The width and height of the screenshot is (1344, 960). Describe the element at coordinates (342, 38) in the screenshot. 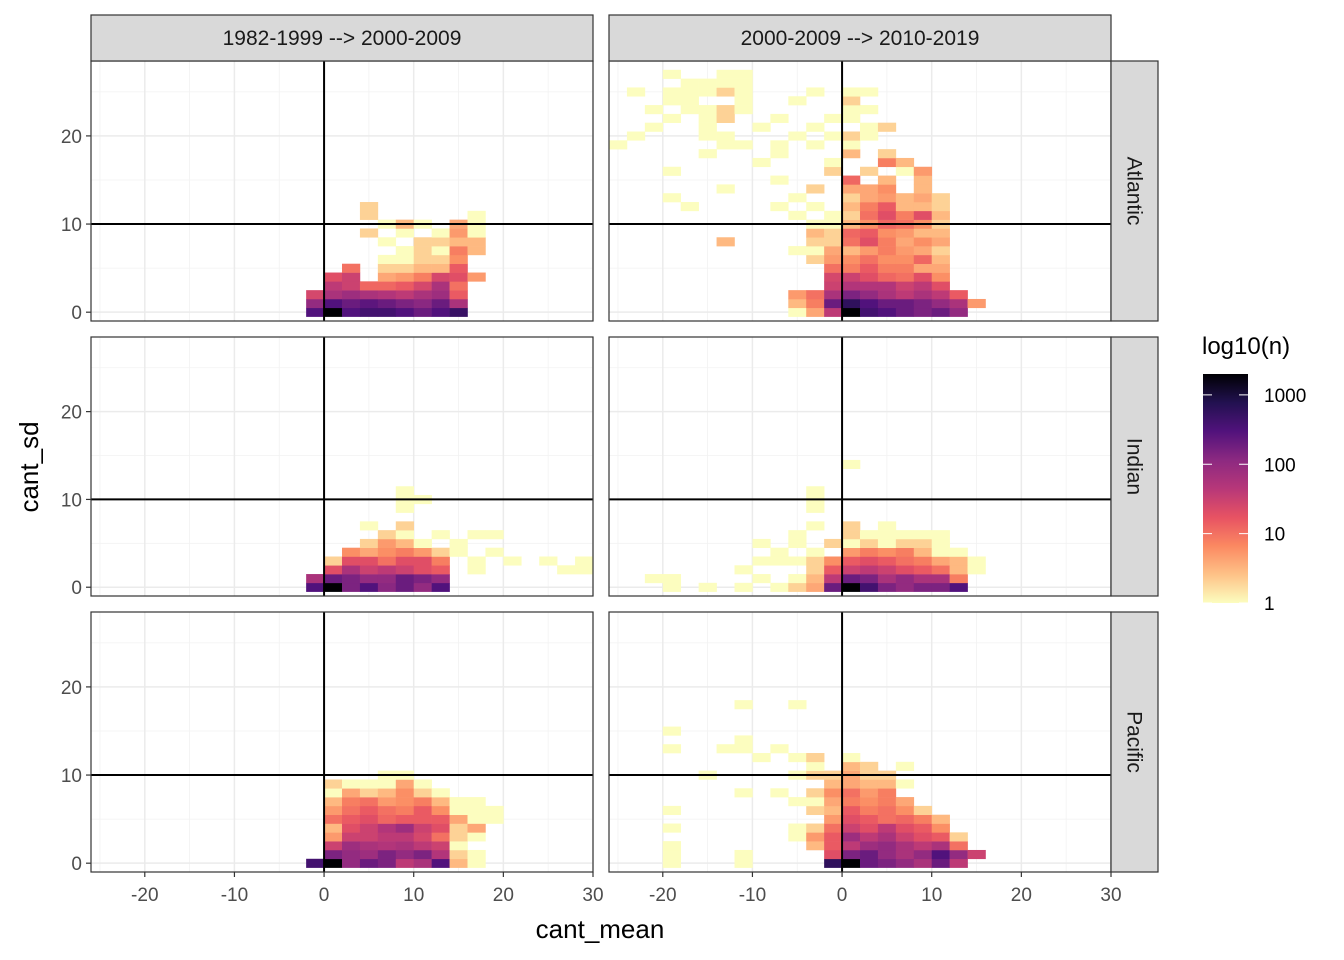

I see `column-strip` at that location.